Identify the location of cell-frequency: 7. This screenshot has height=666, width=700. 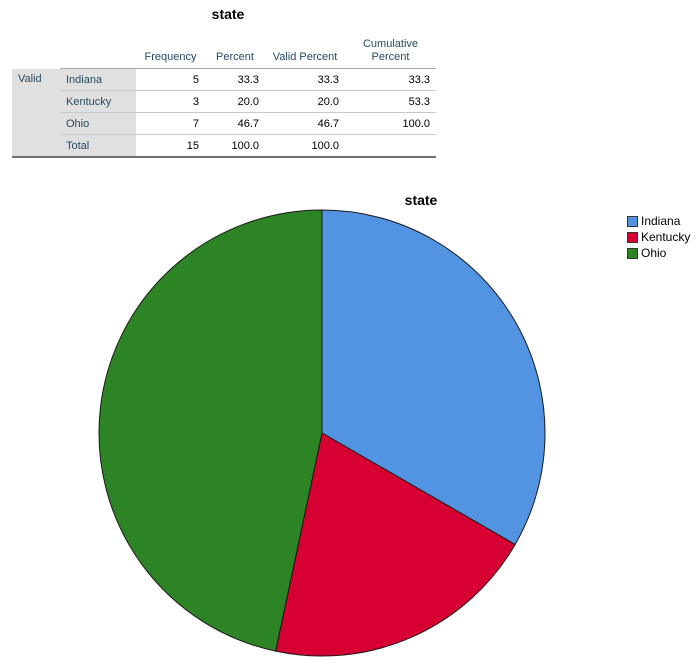
(170, 123).